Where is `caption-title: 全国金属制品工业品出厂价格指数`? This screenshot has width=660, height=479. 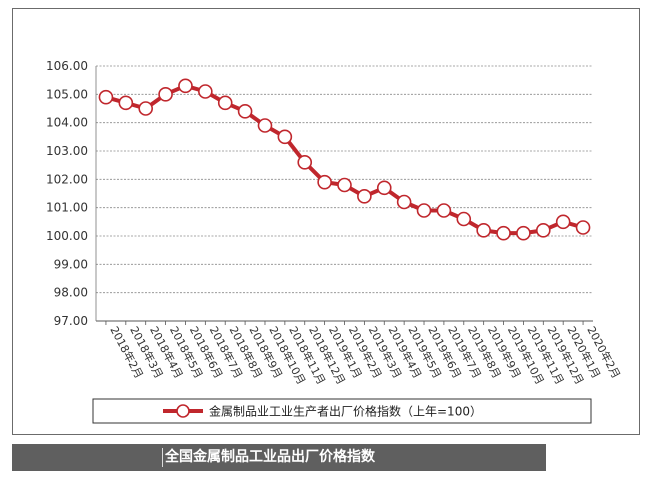
caption-title: 全国金属制品工业品出厂价格指数 is located at coordinates (268, 457).